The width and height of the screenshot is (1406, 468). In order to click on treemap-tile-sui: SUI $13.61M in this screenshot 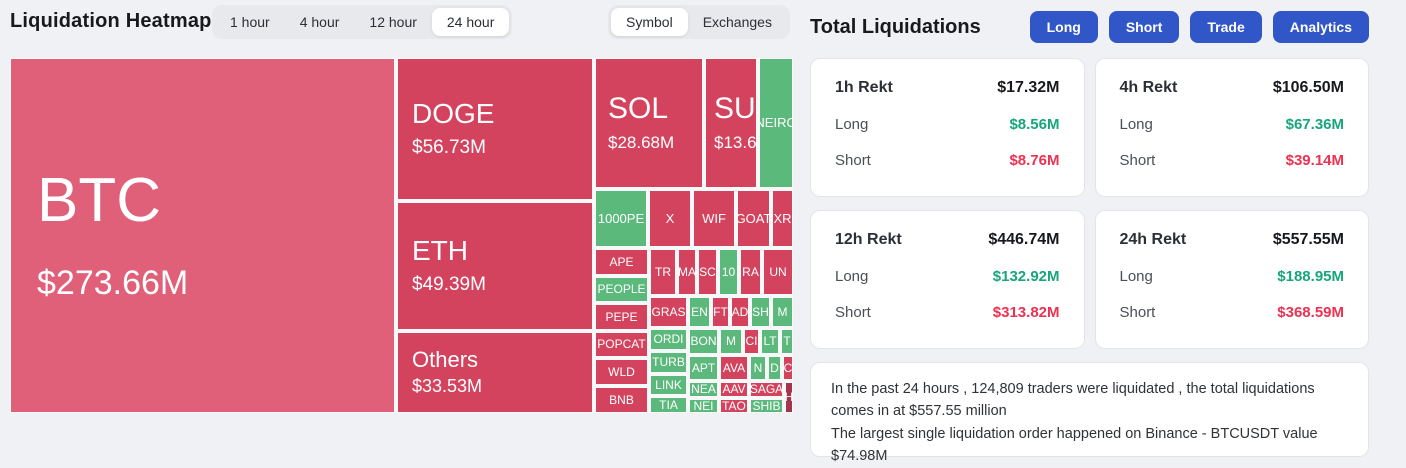, I will do `click(731, 123)`.